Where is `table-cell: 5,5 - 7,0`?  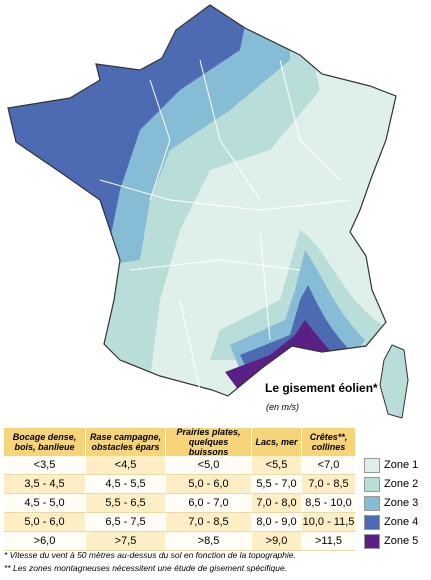 table-cell: 5,5 - 7,0 is located at coordinates (277, 484).